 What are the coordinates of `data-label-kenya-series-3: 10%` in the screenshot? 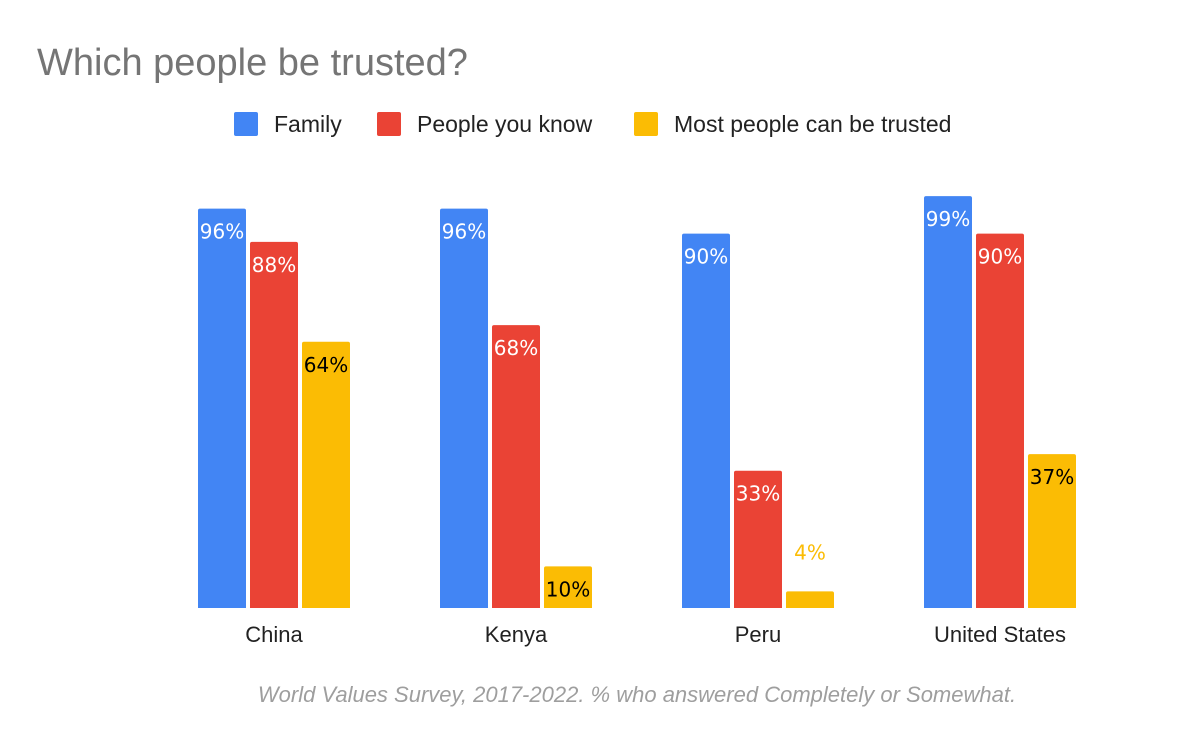 It's located at (568, 589).